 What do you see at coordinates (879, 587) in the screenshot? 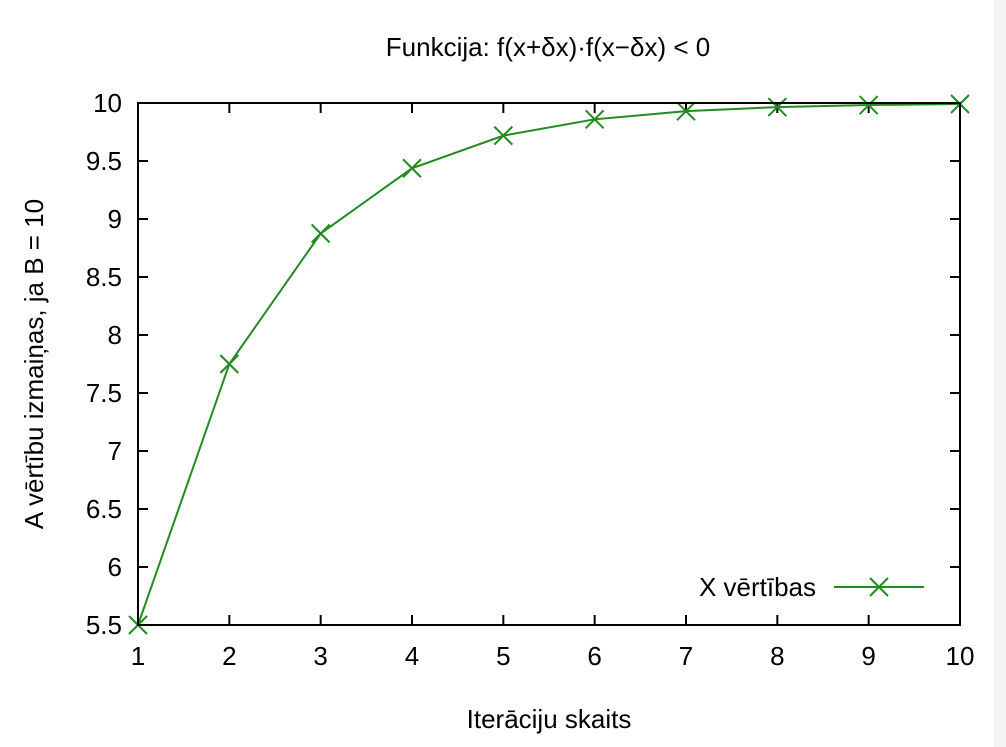
I see `legend-marker` at bounding box center [879, 587].